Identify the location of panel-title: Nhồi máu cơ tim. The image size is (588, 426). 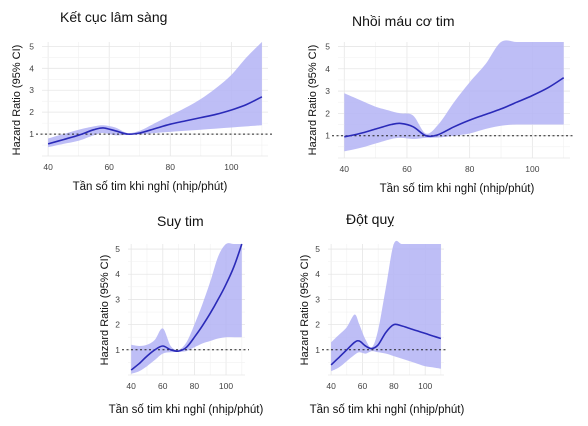
(403, 21).